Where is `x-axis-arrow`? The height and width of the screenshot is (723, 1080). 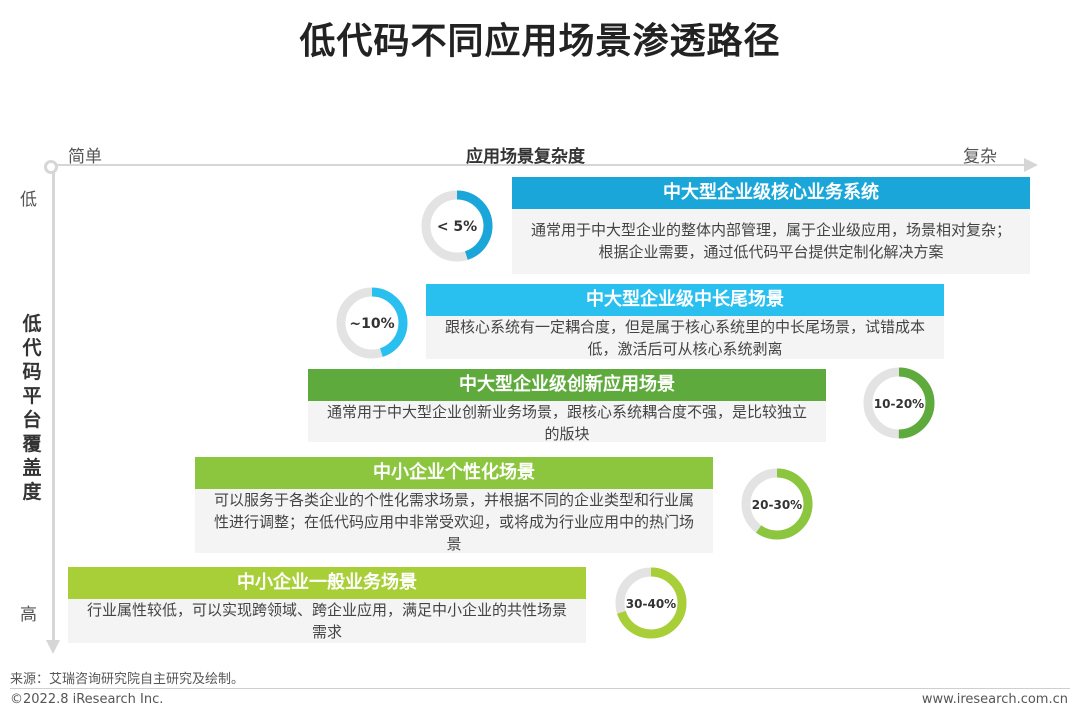
x-axis-arrow is located at coordinates (1031, 165).